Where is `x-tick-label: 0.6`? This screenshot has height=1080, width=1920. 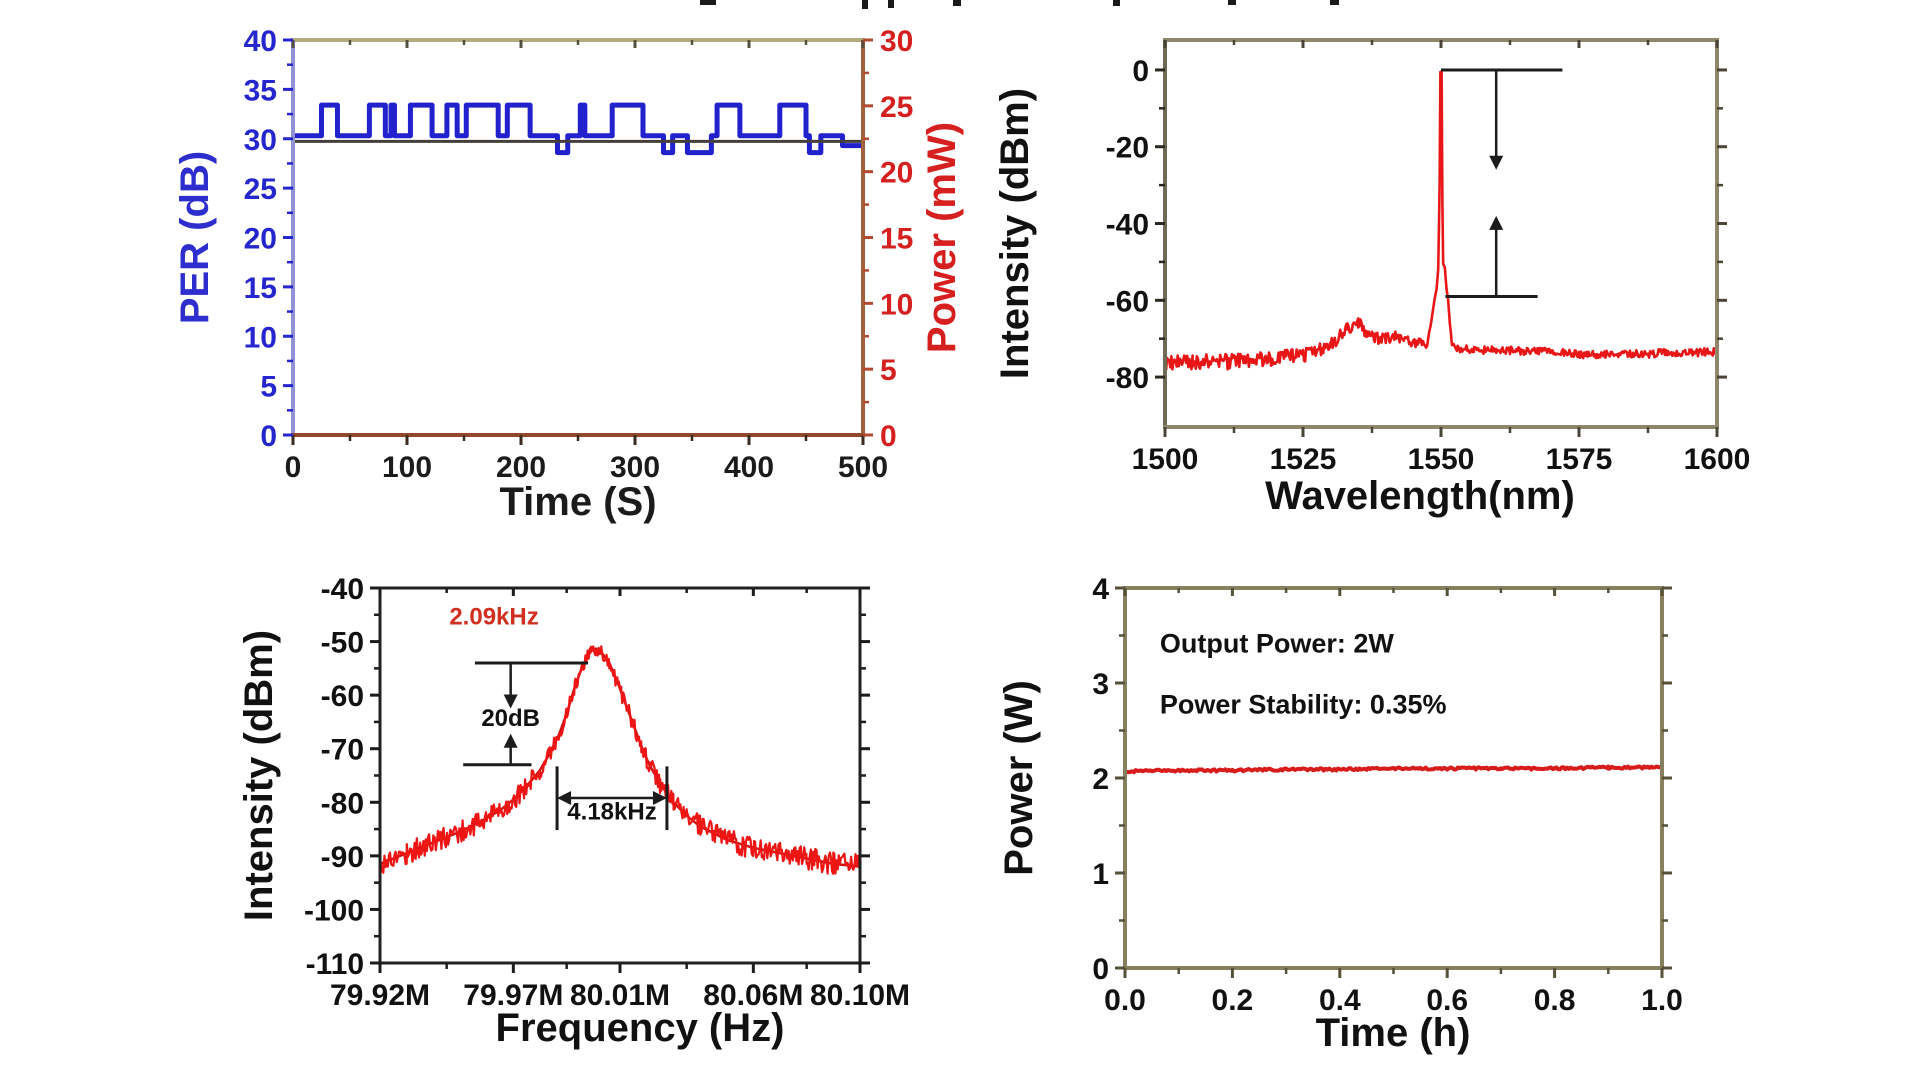
x-tick-label: 0.6 is located at coordinates (1447, 1000).